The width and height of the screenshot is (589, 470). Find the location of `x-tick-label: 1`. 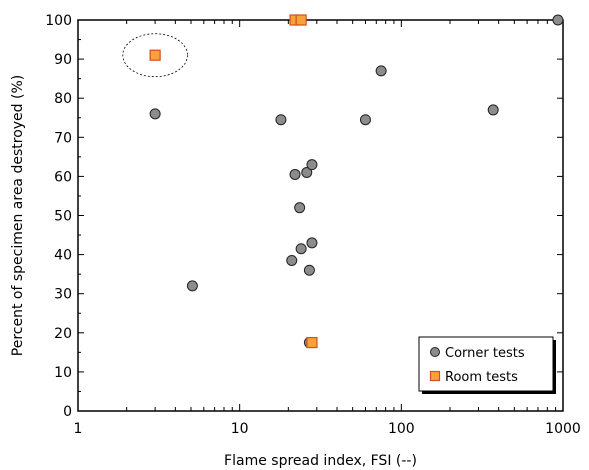

x-tick-label: 1 is located at coordinates (78, 429).